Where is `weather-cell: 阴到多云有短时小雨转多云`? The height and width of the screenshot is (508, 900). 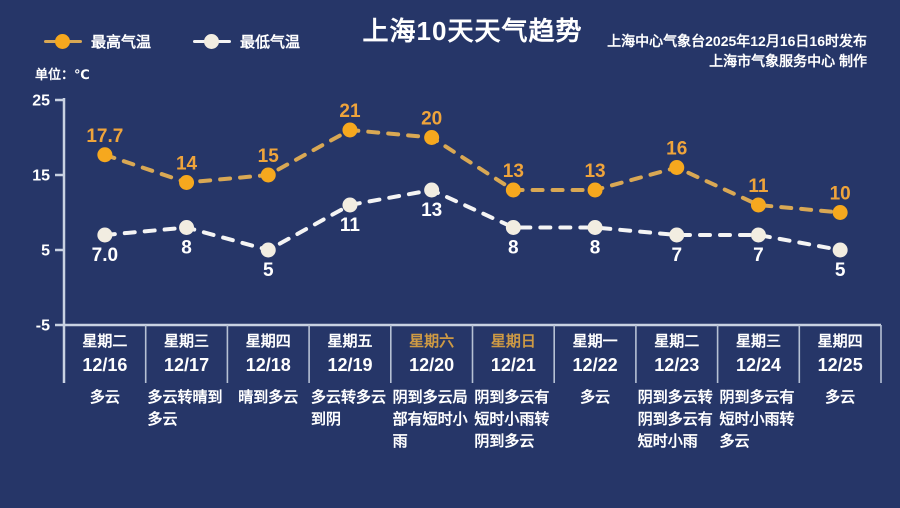 weather-cell: 阴到多云有短时小雨转多云 is located at coordinates (759, 420).